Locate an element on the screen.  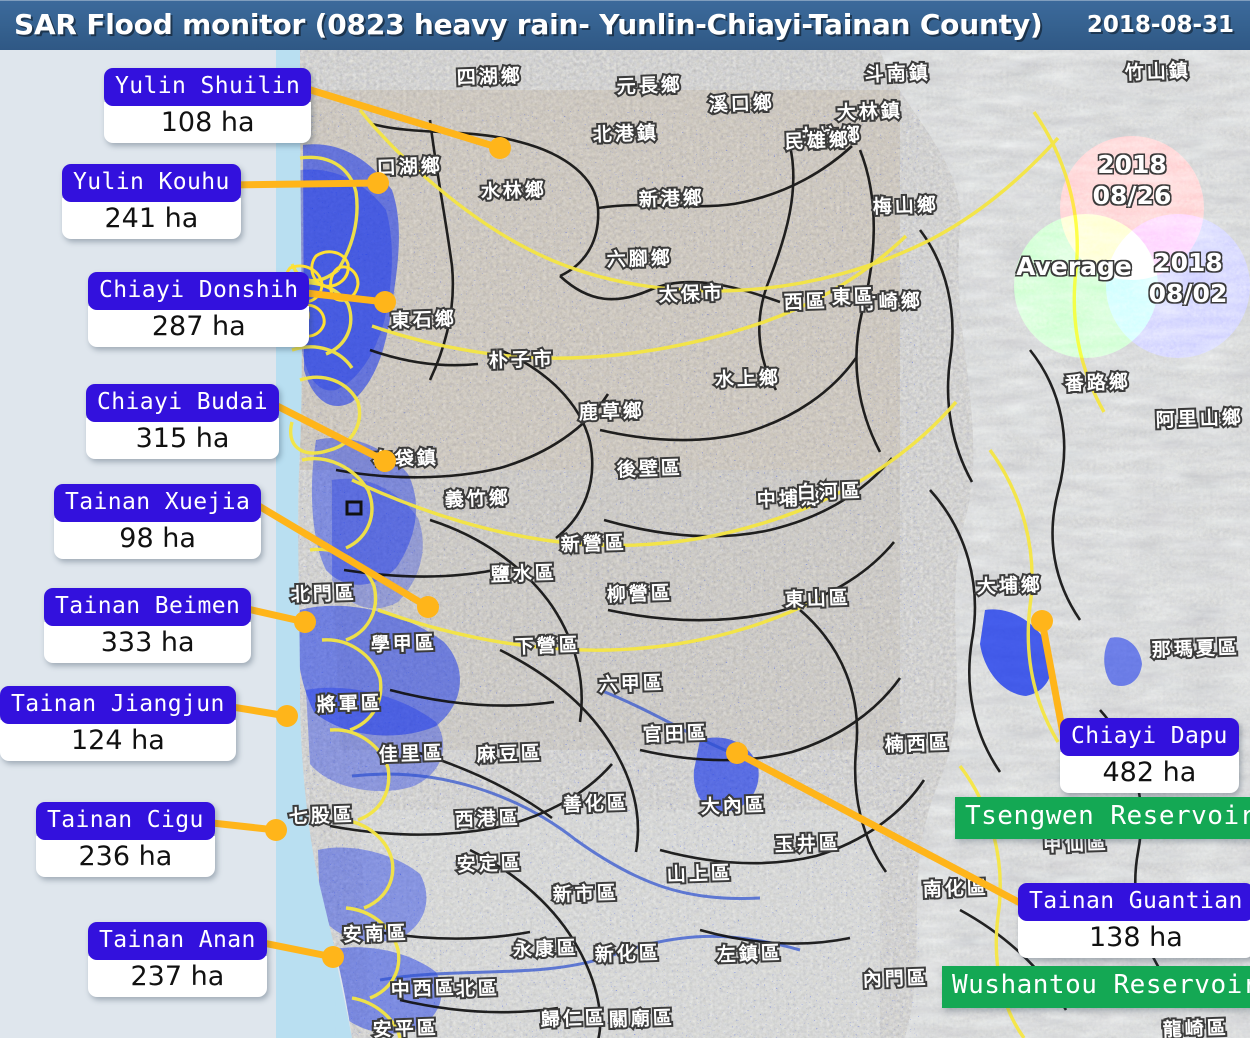
township-label: 那瑪夏區 is located at coordinates (1195, 648).